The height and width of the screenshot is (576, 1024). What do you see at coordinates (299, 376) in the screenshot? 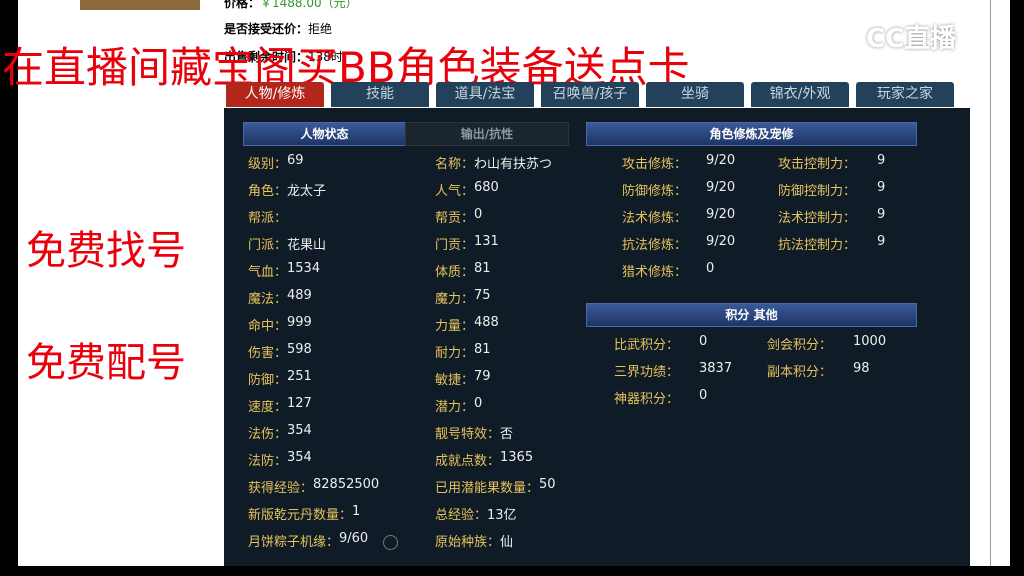
I see `field-value: 251` at bounding box center [299, 376].